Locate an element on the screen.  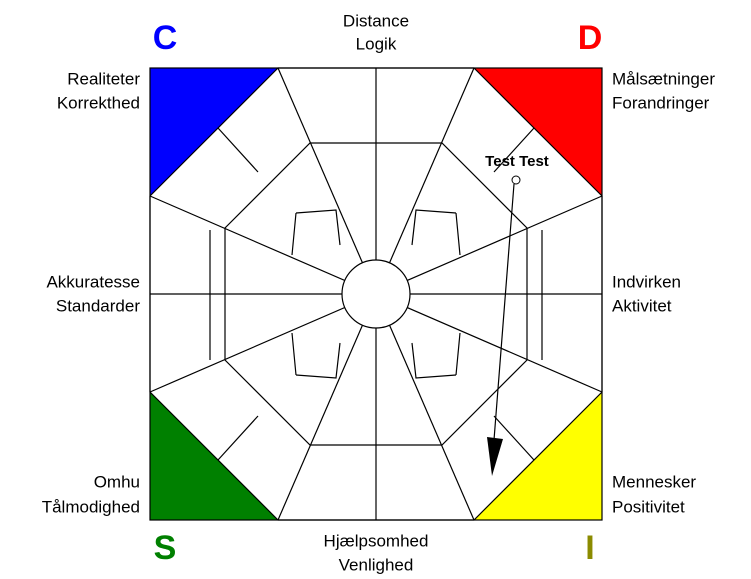
marker-arrow is located at coordinates (504, 312).